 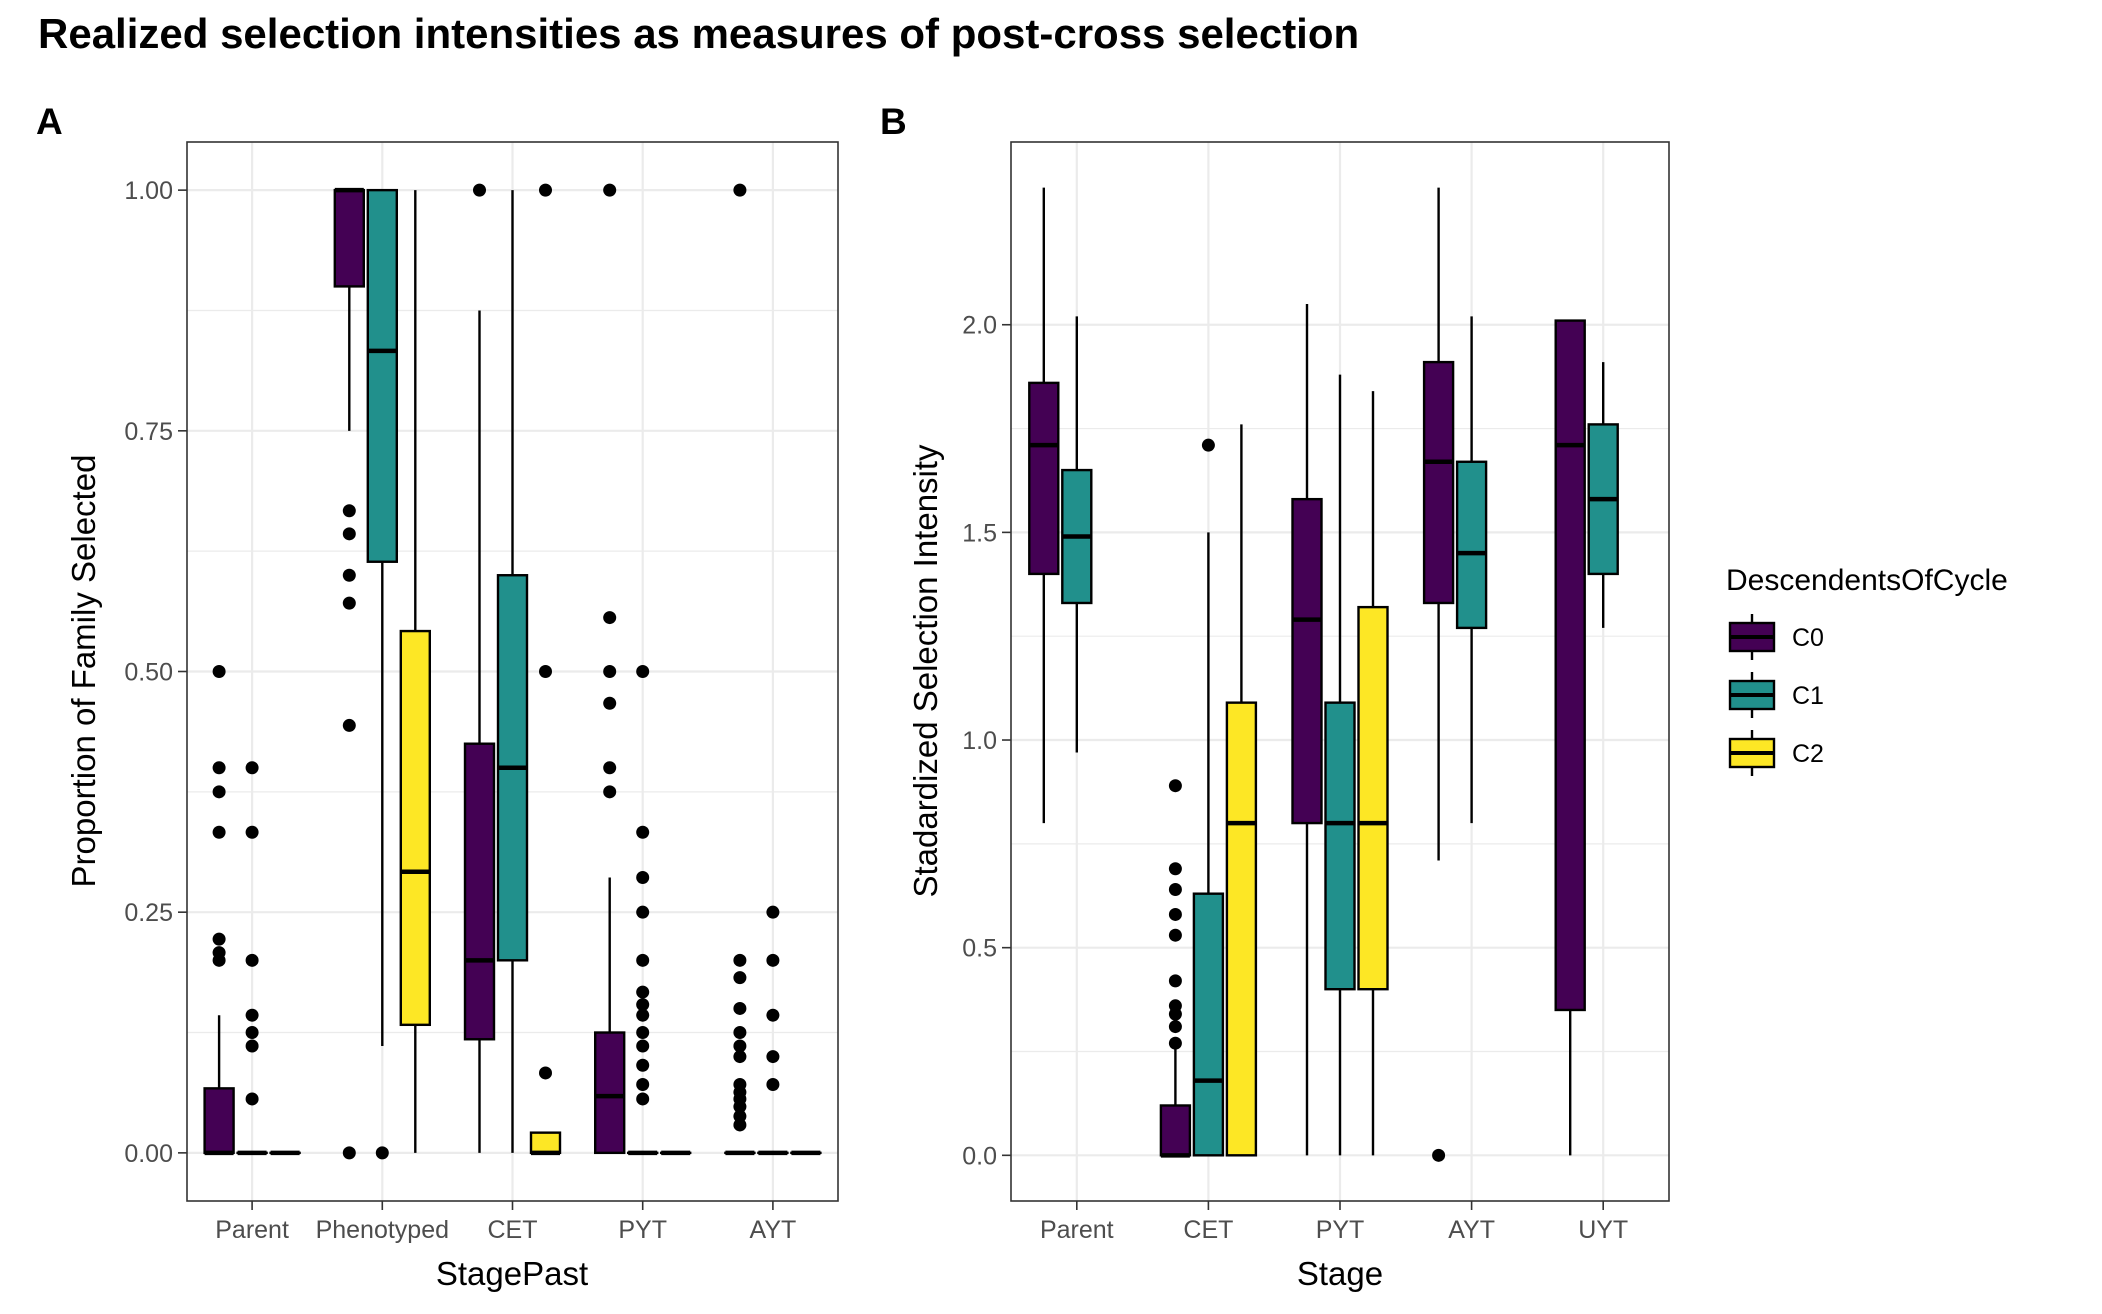 I want to click on legend-item-C0: C0, so click(x=1776, y=637).